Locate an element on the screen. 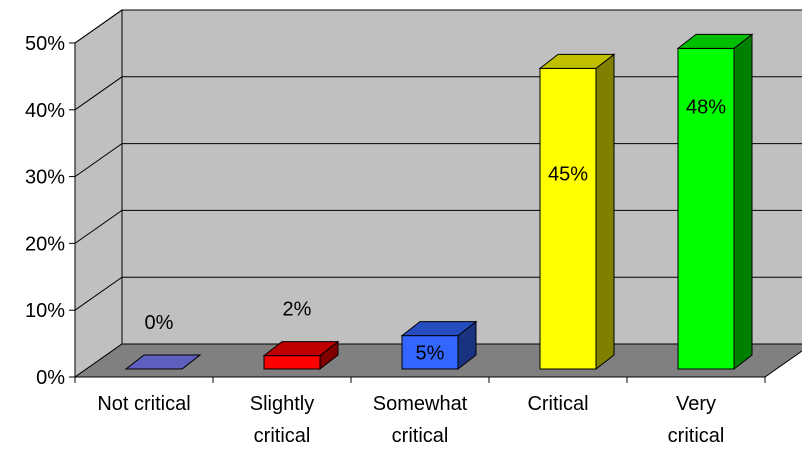 The height and width of the screenshot is (452, 802). category-label-line: Very is located at coordinates (696, 404).